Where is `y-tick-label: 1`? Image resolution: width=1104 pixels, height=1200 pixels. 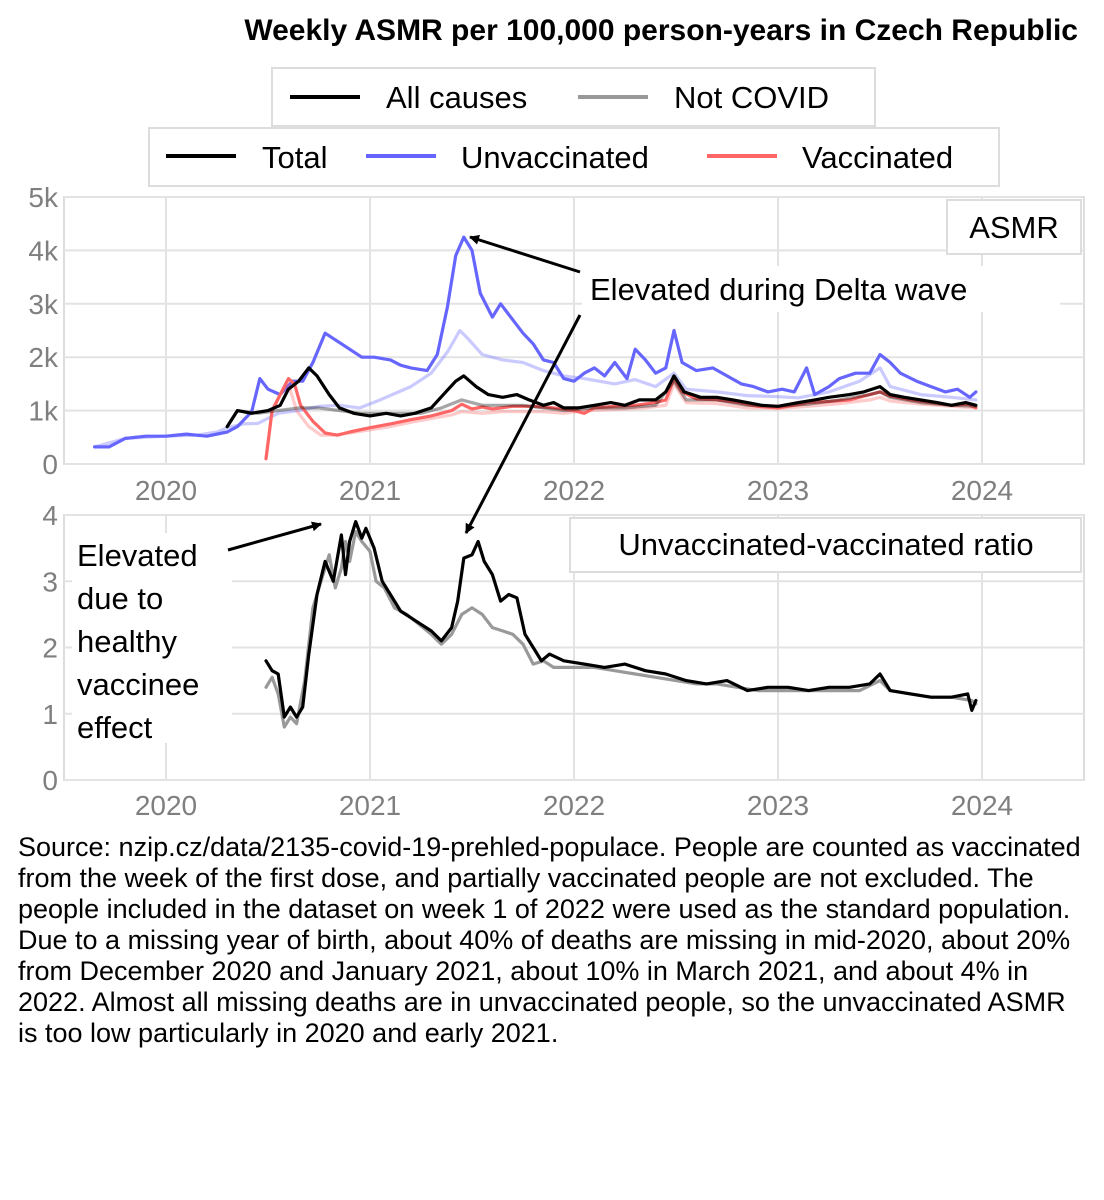 y-tick-label: 1 is located at coordinates (50, 714).